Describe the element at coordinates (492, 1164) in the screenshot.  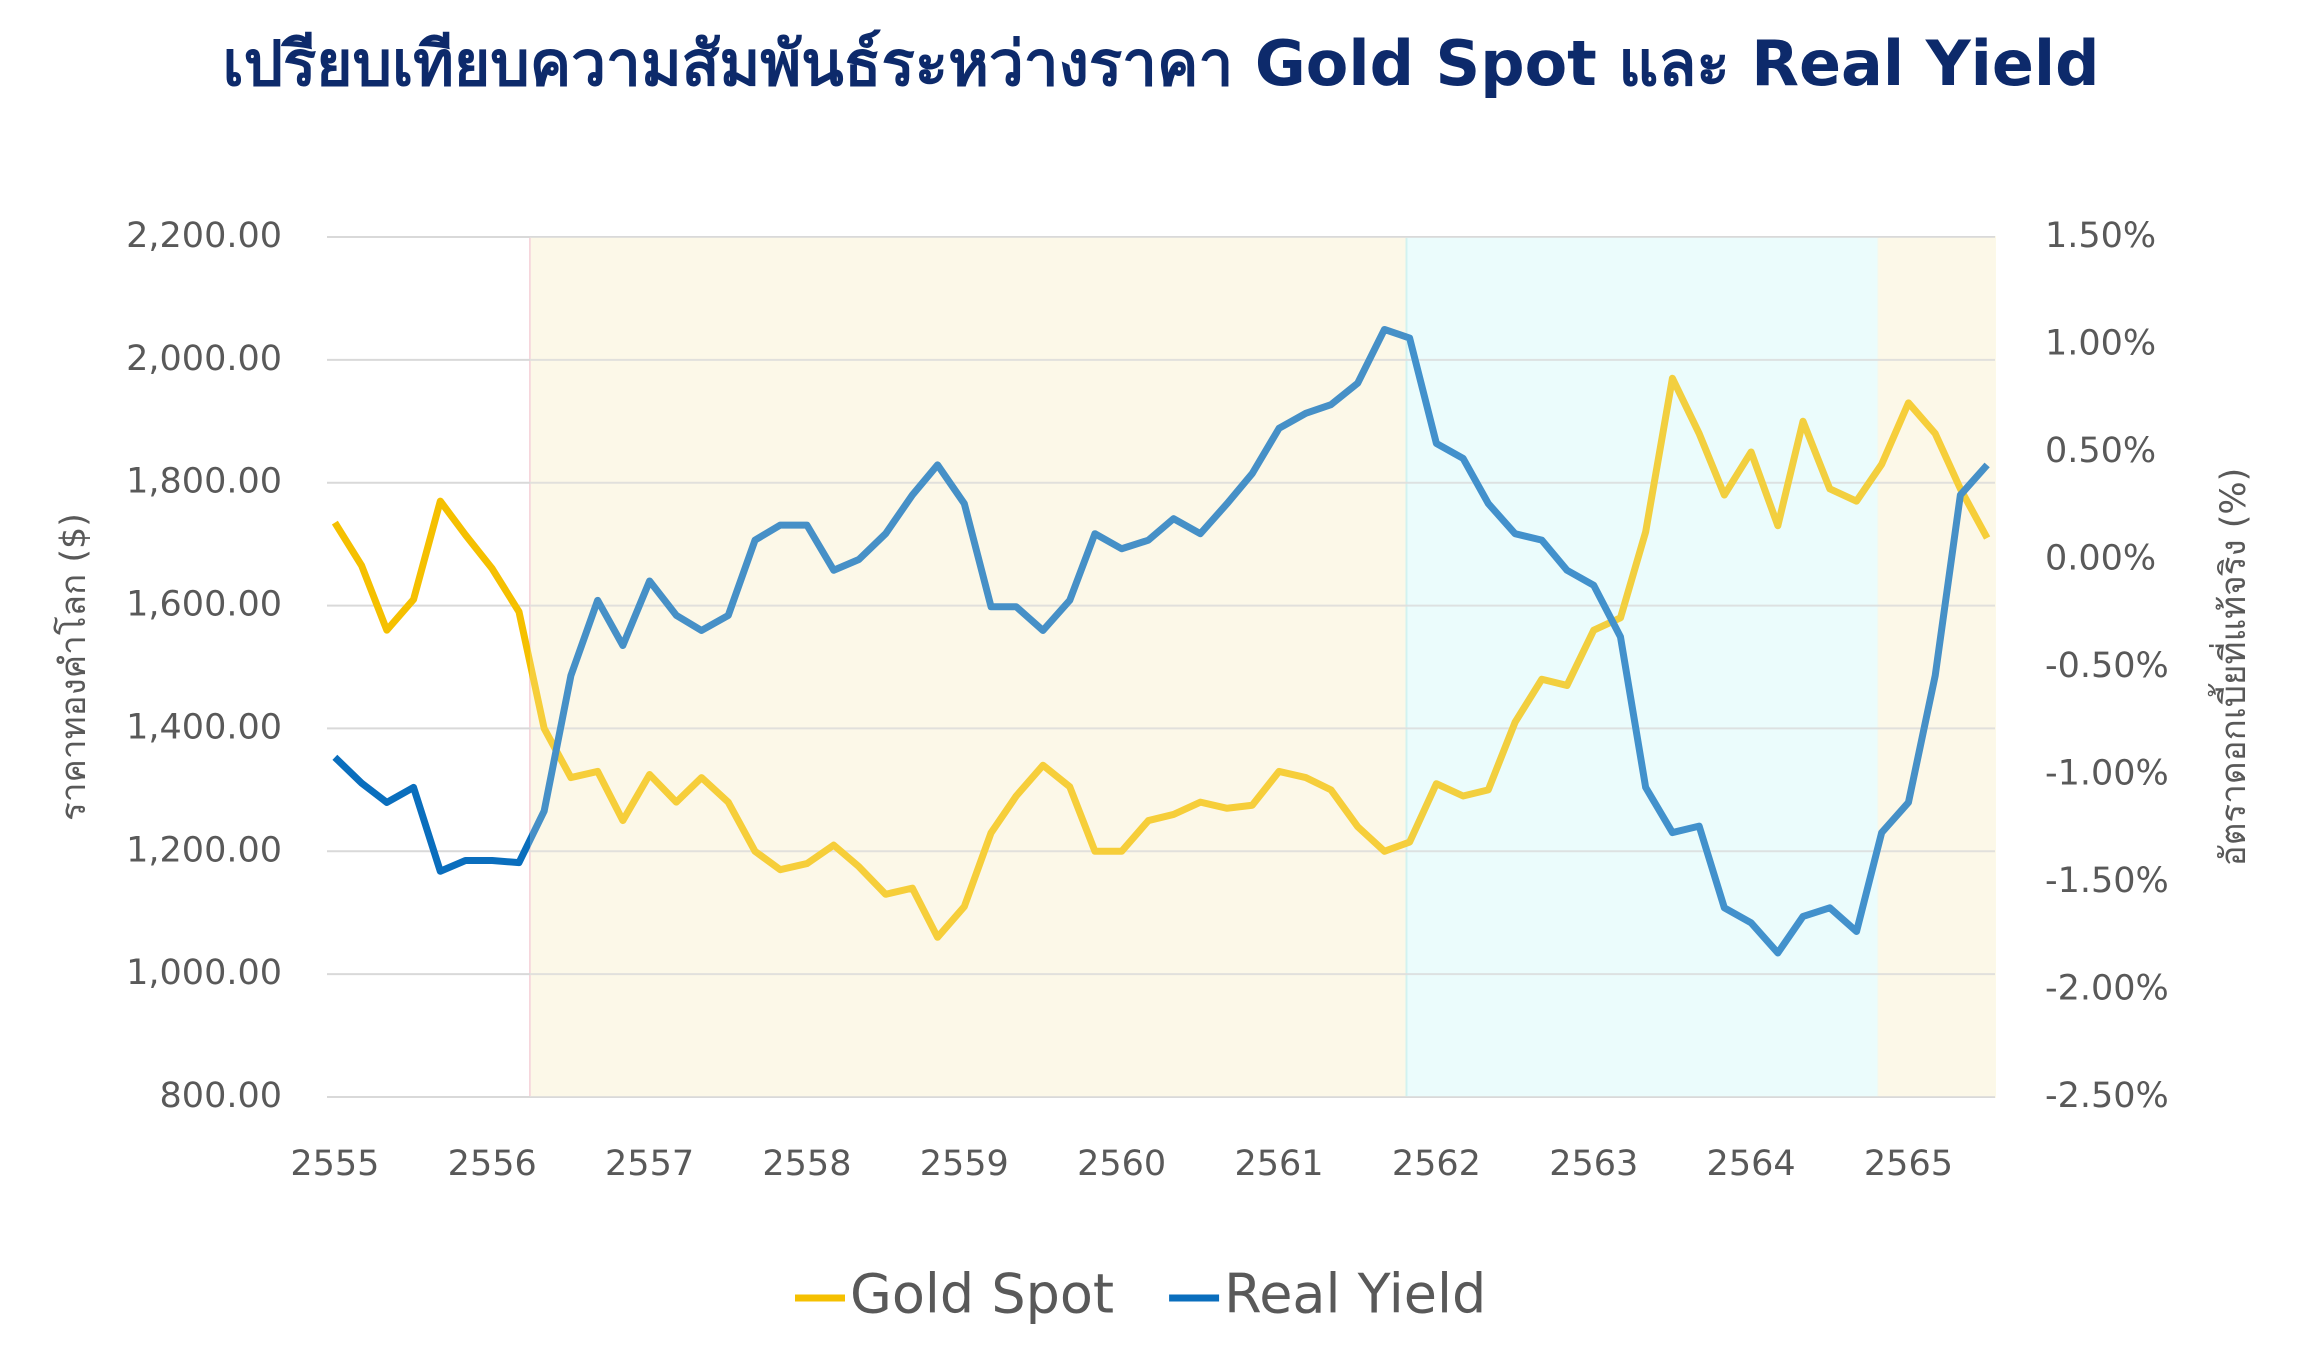
I see `x-tick-label: 2556` at that location.